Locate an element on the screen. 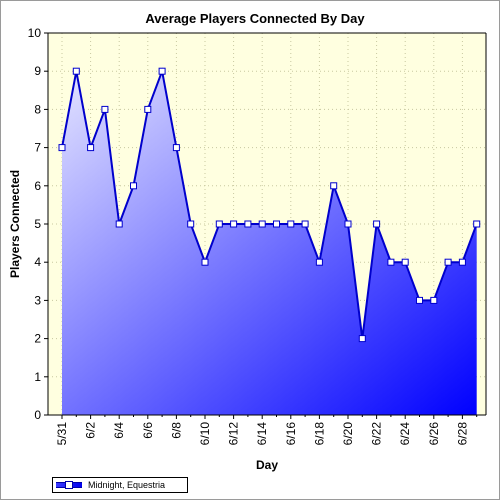  x-tick-label: 6/26 is located at coordinates (434, 434).